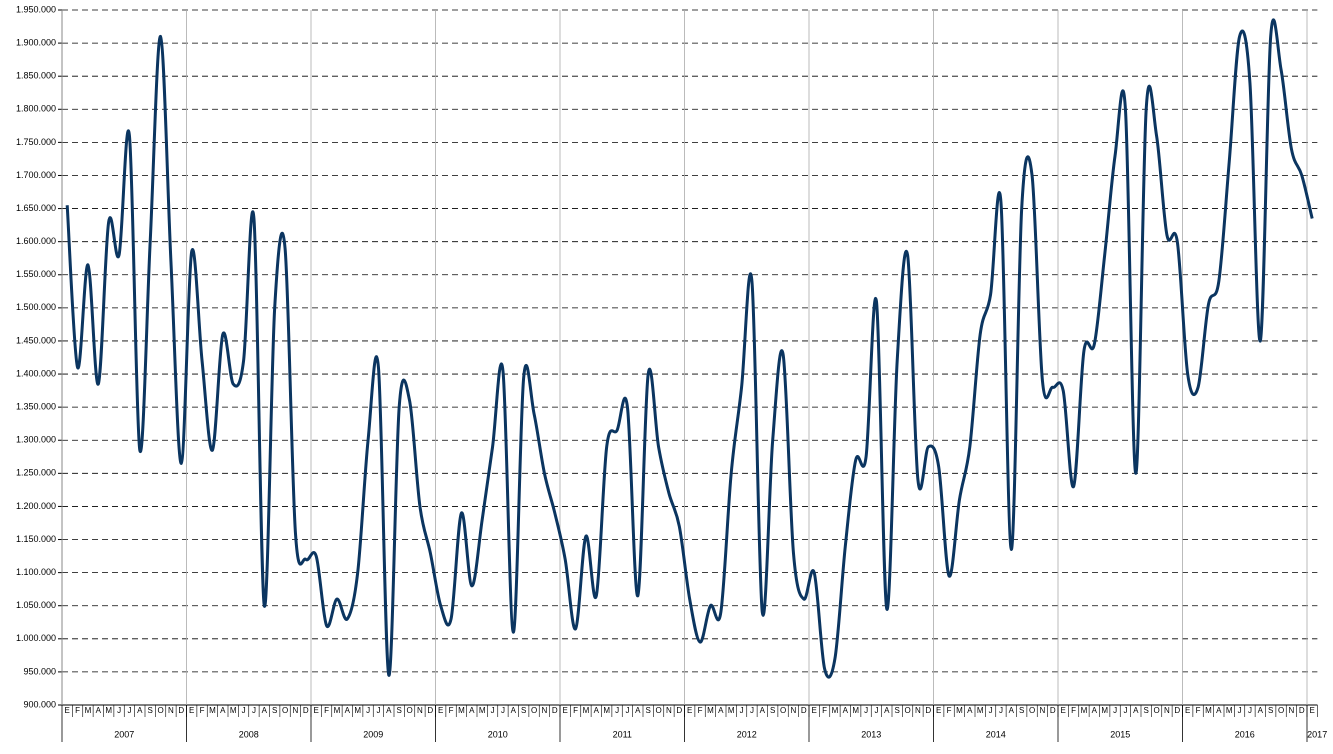 The width and height of the screenshot is (1333, 754). Describe the element at coordinates (39, 704) in the screenshot. I see `y-tick-label: 900.000` at that location.